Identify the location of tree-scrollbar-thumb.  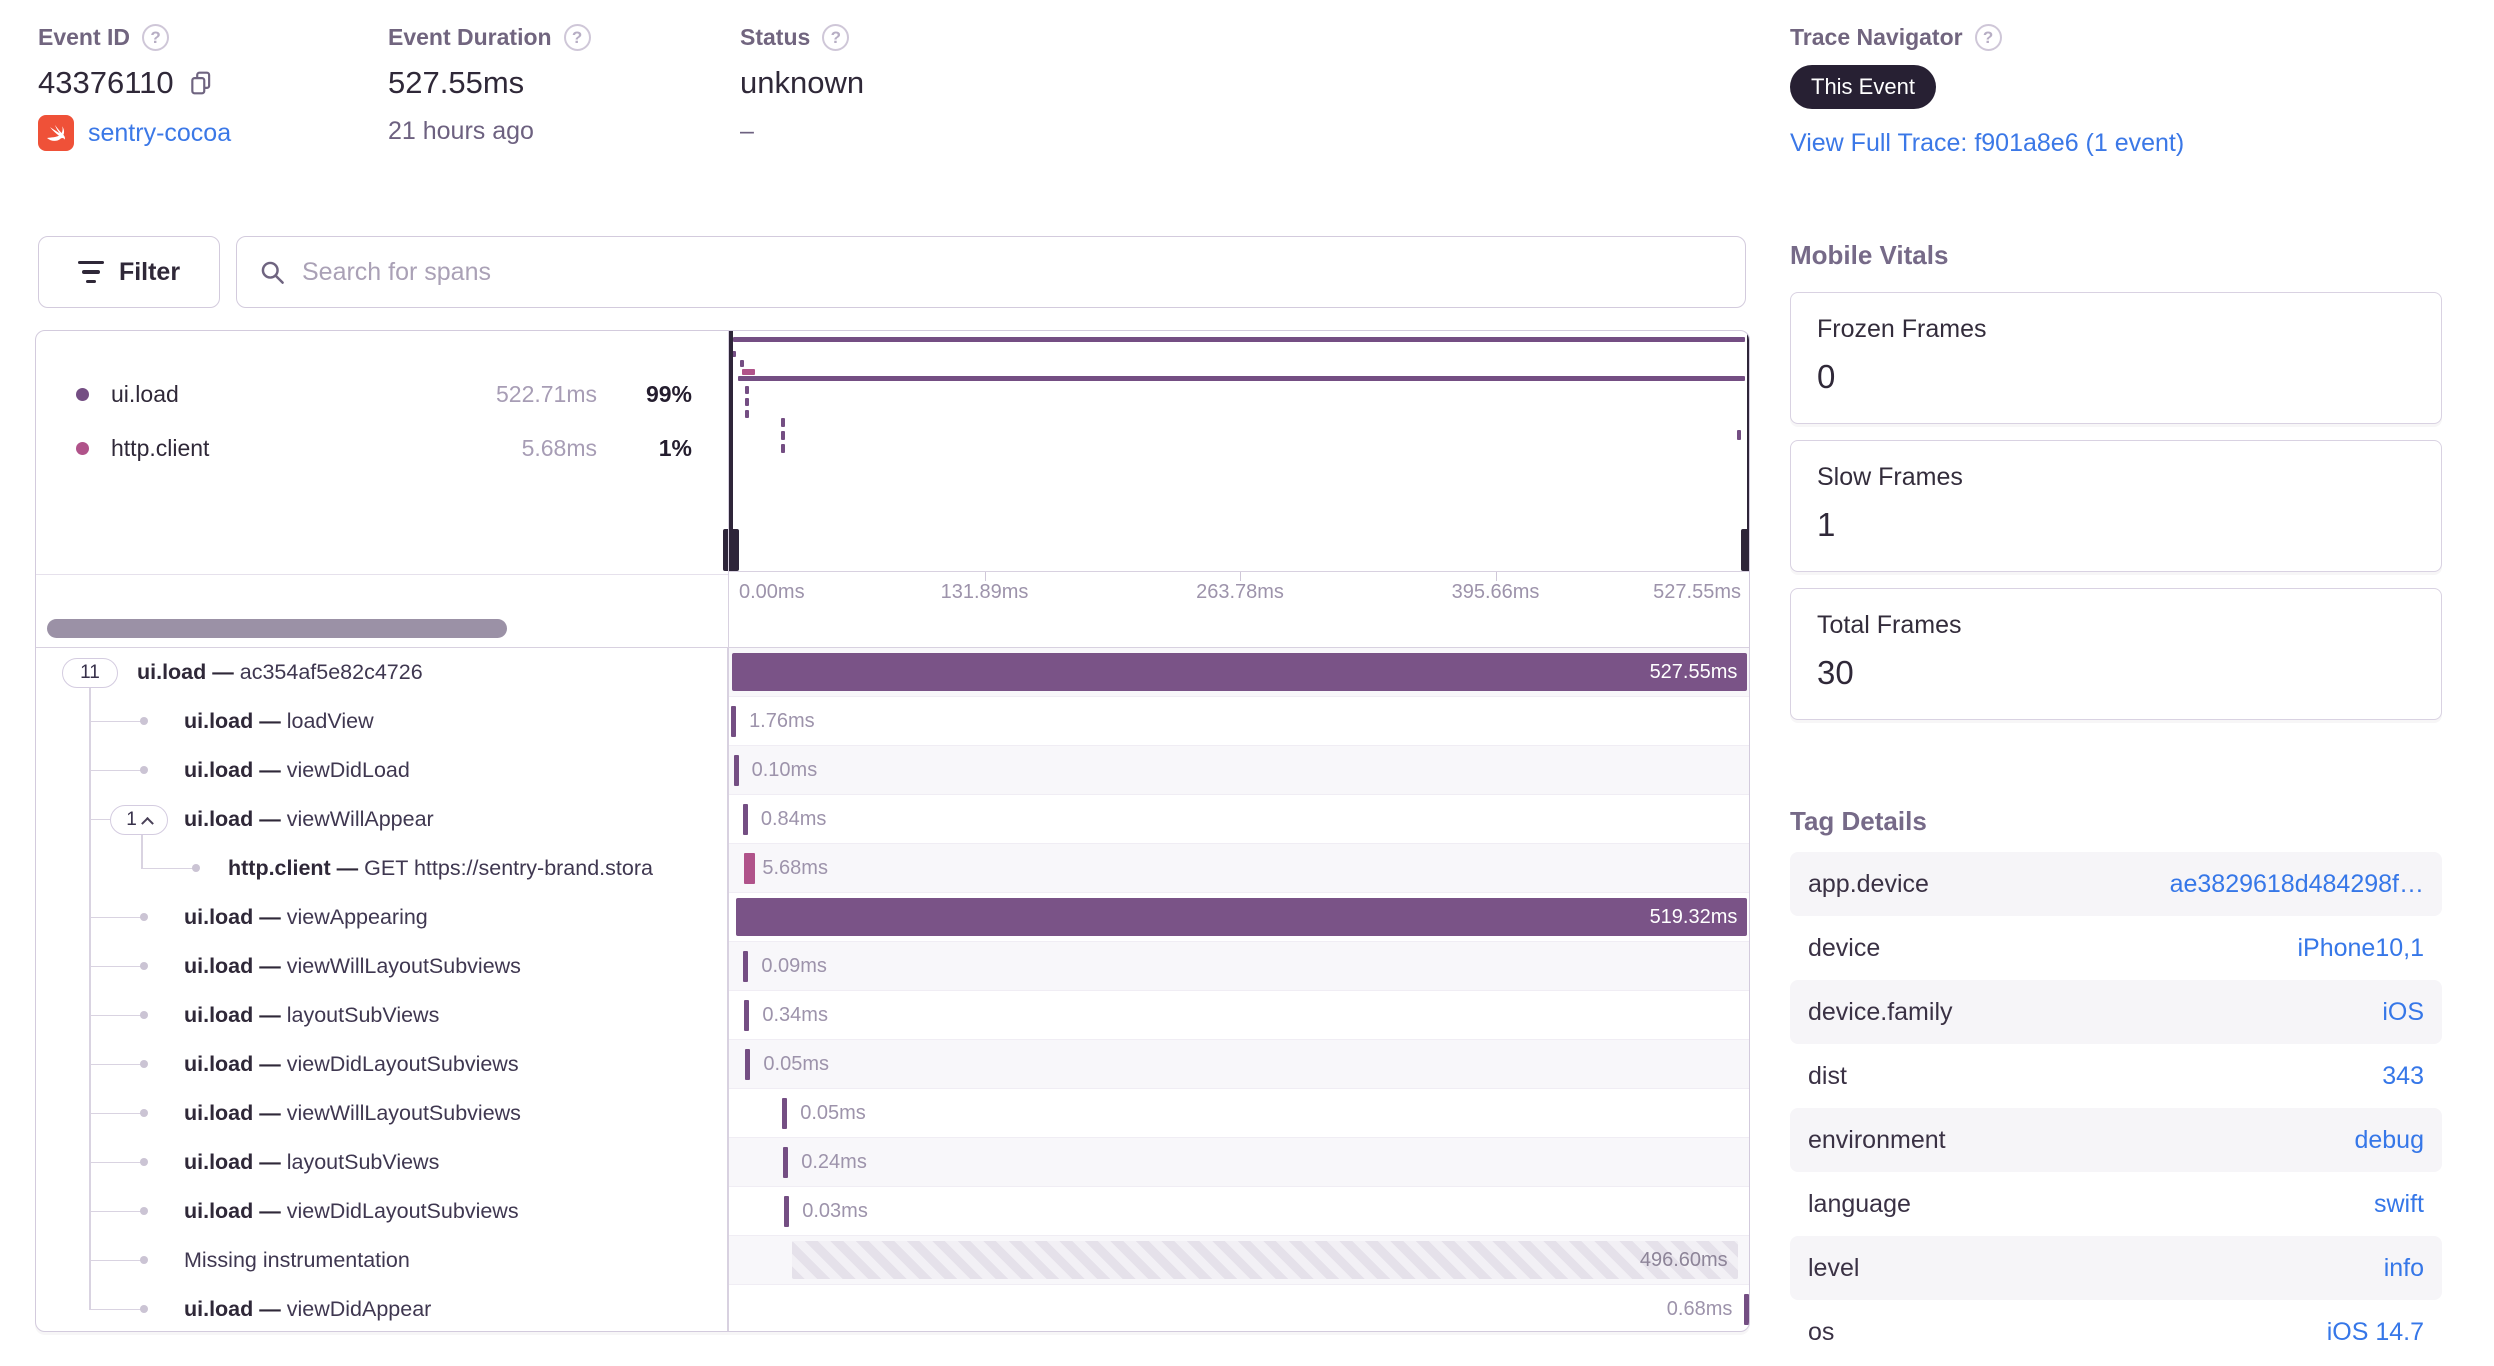
(277, 628).